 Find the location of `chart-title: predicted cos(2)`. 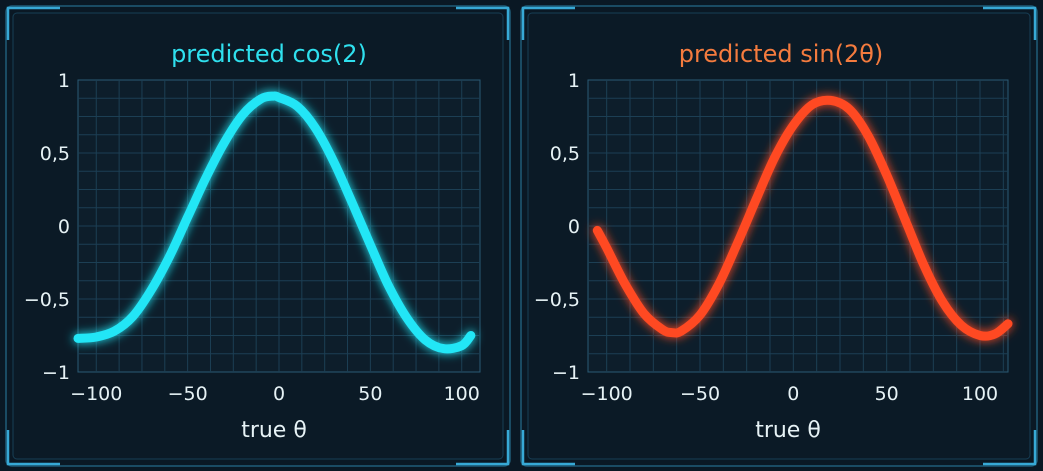

chart-title: predicted cos(2) is located at coordinates (269, 54).